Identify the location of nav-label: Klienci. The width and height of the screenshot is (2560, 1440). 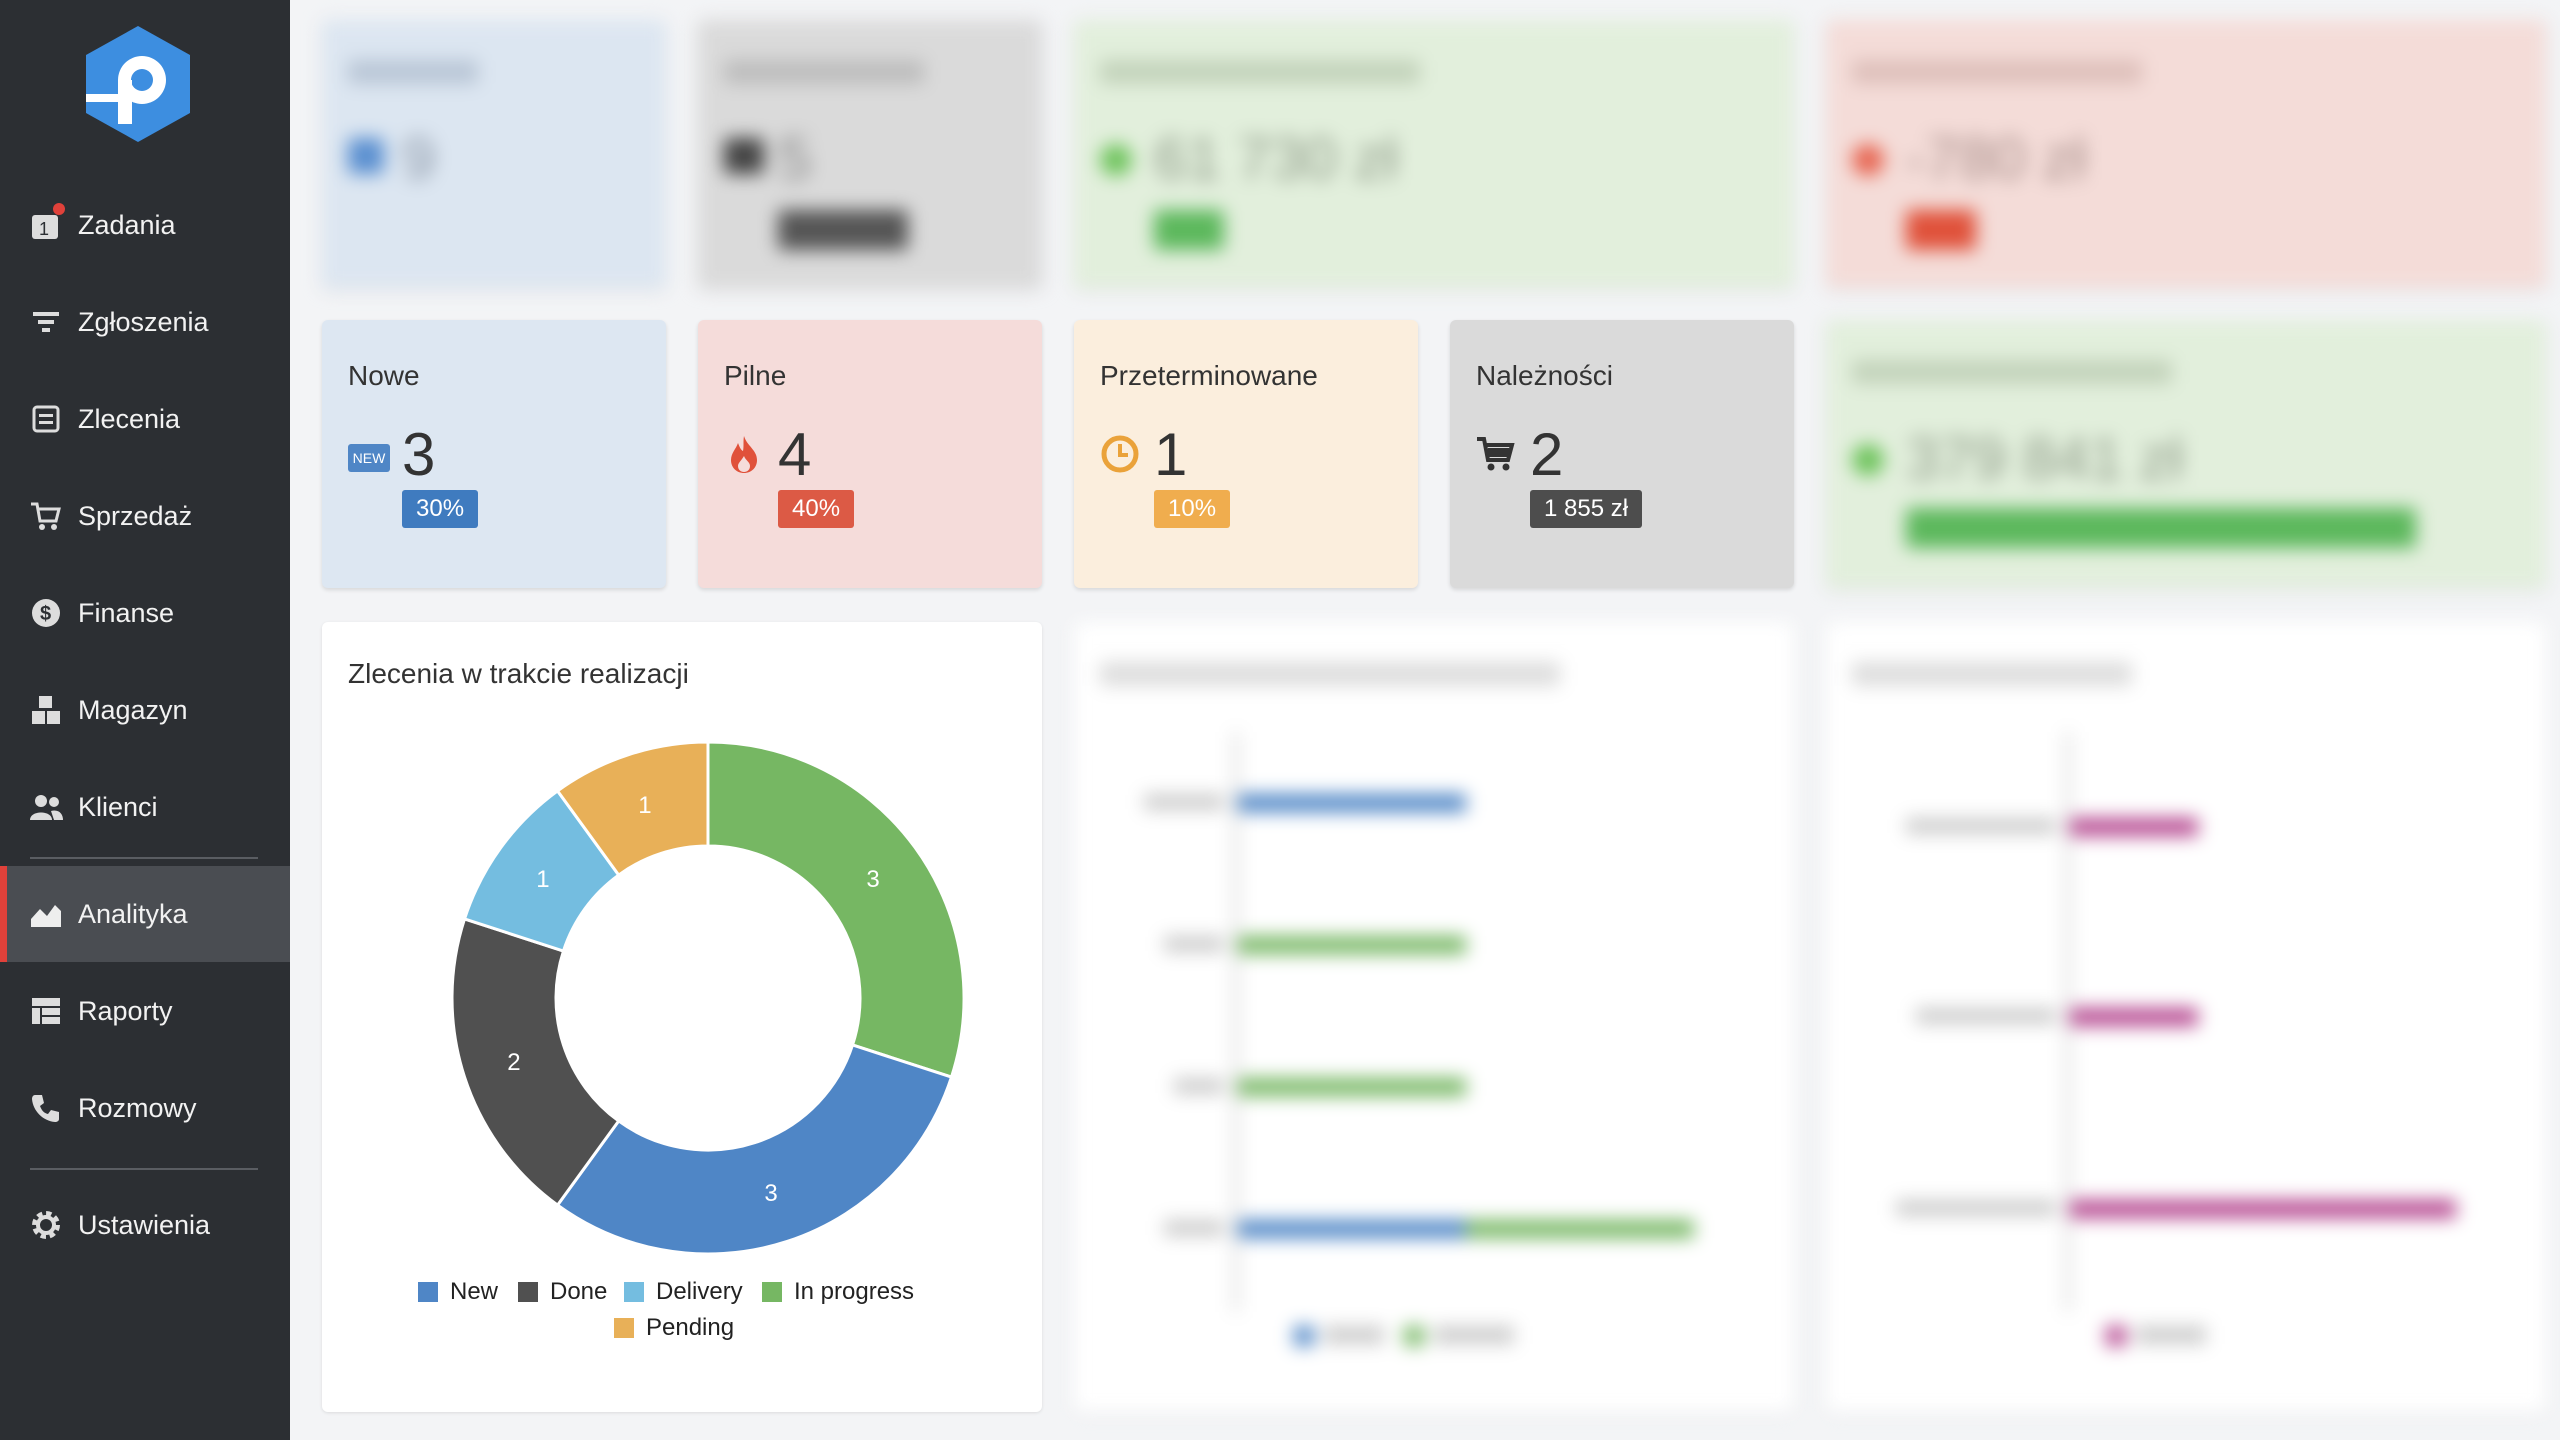
(118, 806).